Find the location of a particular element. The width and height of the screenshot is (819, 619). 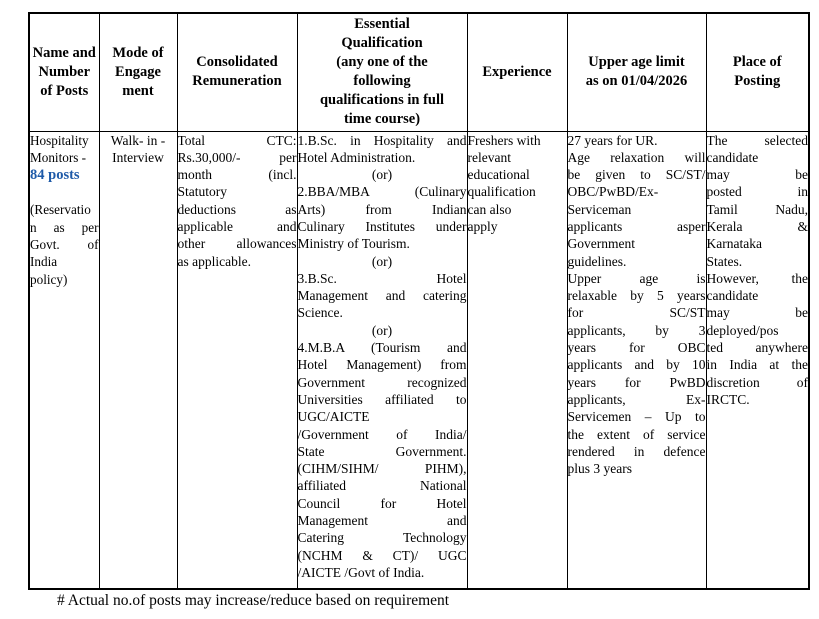

text-line: 1.B.Sc. in Hospitality and is located at coordinates (382, 140).